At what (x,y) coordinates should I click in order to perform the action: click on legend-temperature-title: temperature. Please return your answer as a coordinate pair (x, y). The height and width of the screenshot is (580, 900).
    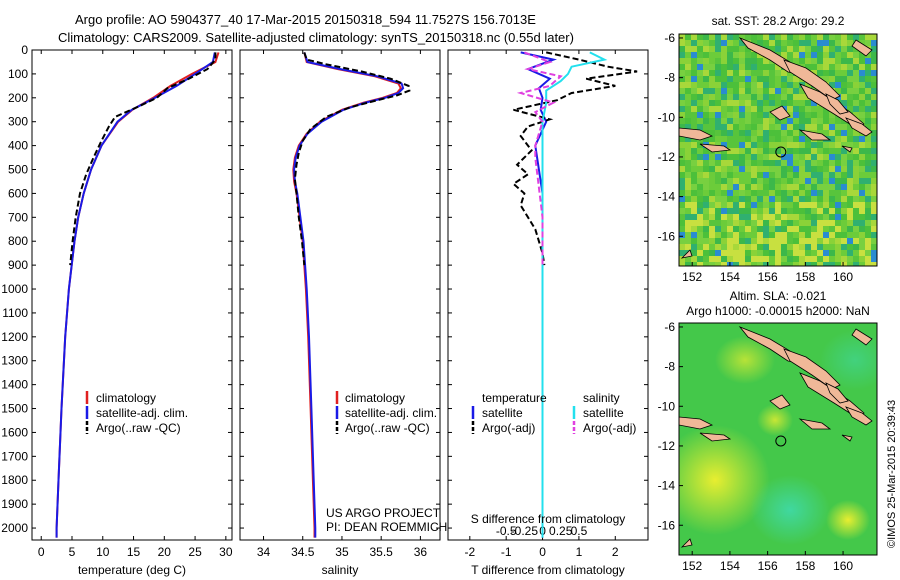
    Looking at the image, I should click on (514, 398).